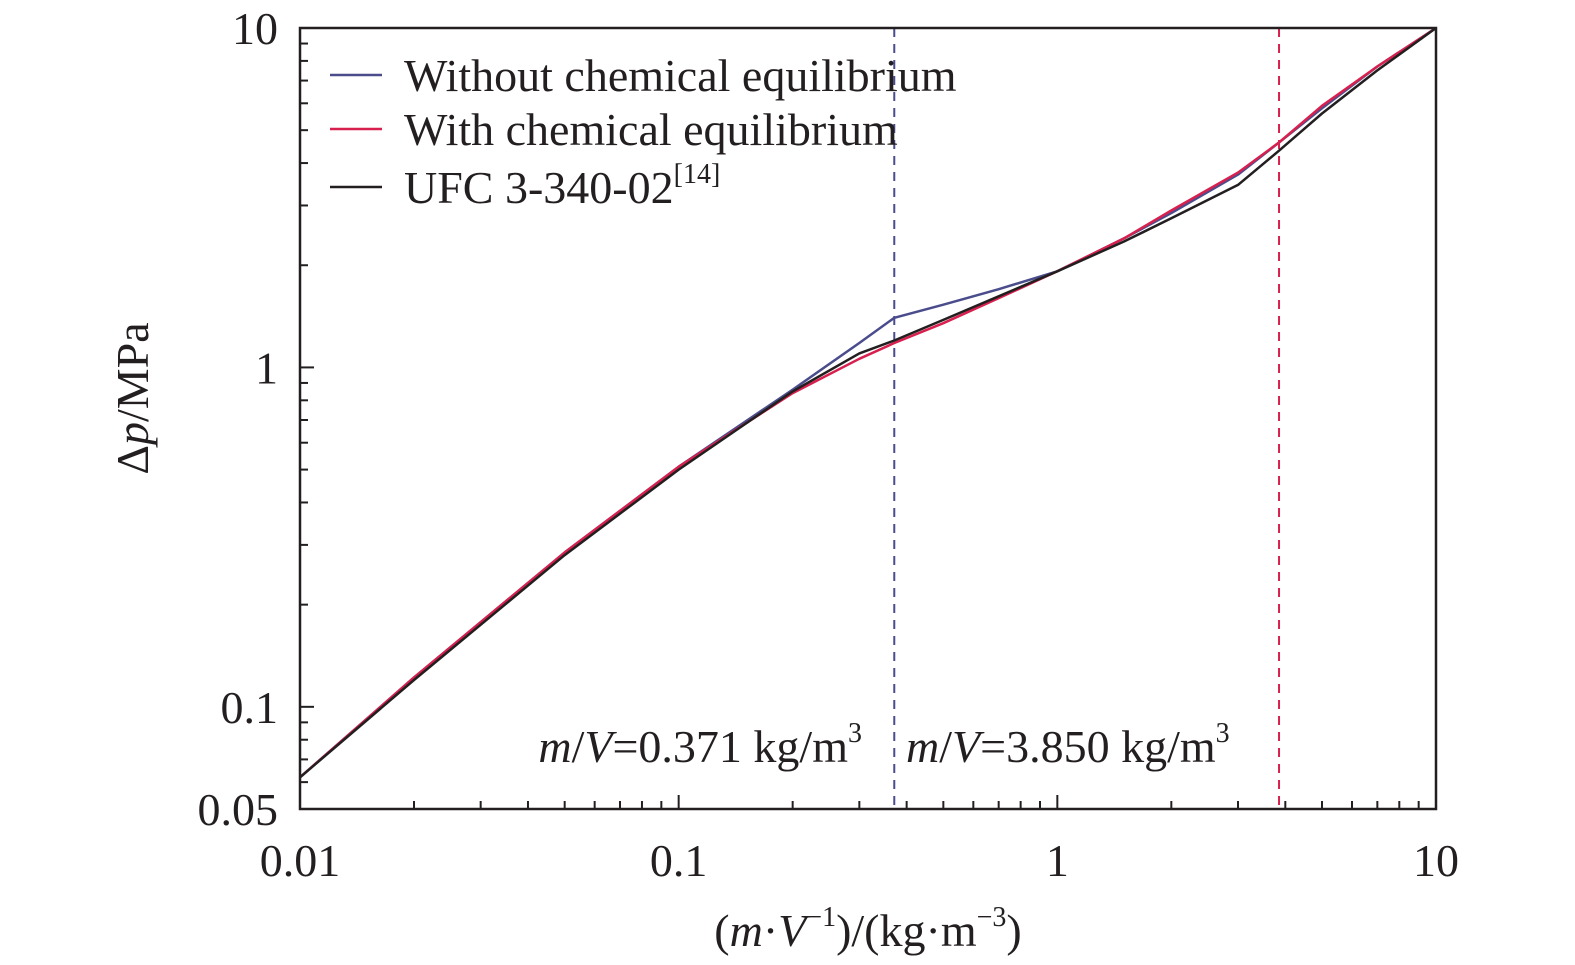 The image size is (1575, 965). Describe the element at coordinates (651, 129) in the screenshot. I see `legend-label-with: With chemical equilibrium` at that location.